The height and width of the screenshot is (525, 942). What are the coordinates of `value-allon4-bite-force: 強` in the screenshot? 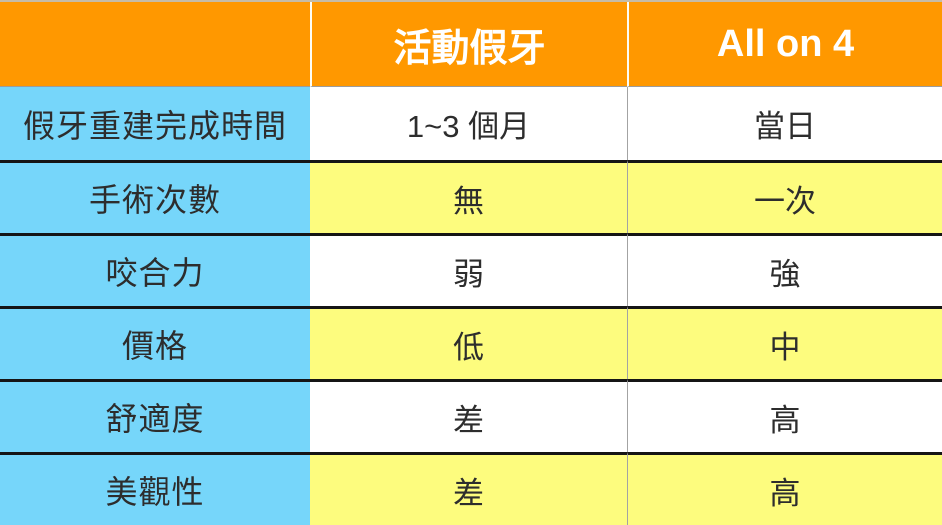 It's located at (784, 269).